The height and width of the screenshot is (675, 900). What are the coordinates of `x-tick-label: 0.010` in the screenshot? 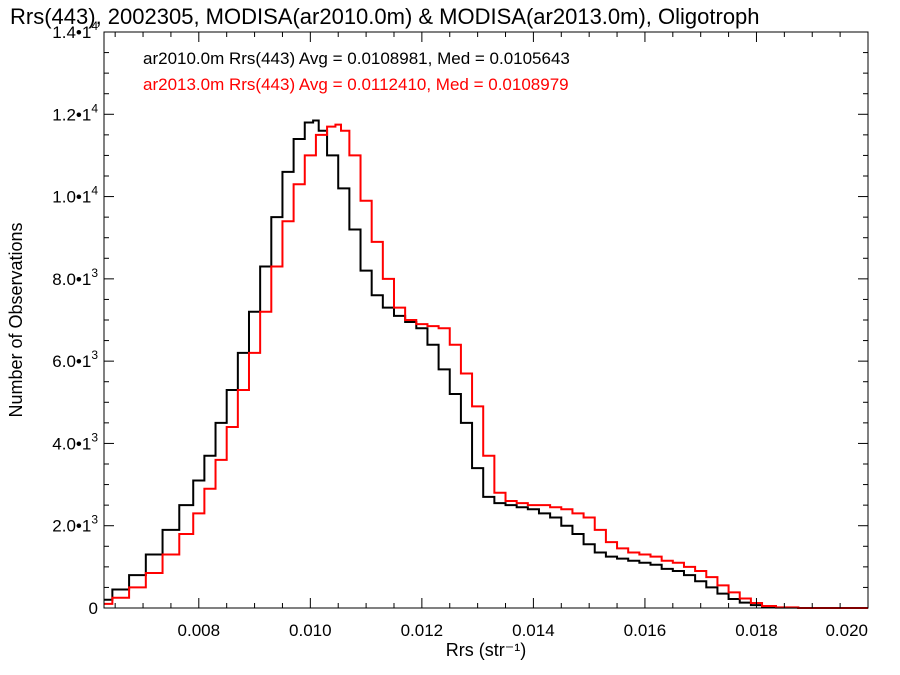 It's located at (310, 630).